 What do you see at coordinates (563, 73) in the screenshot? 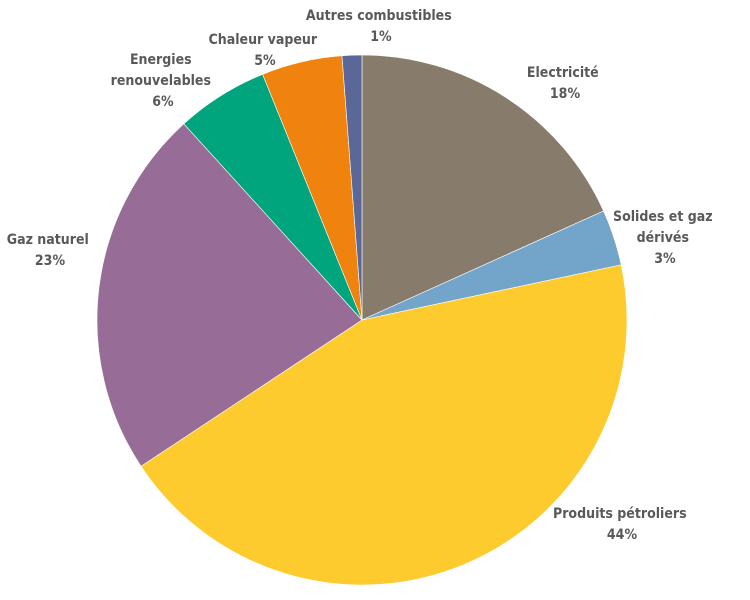
I see `label-electricite-name: Electricité` at bounding box center [563, 73].